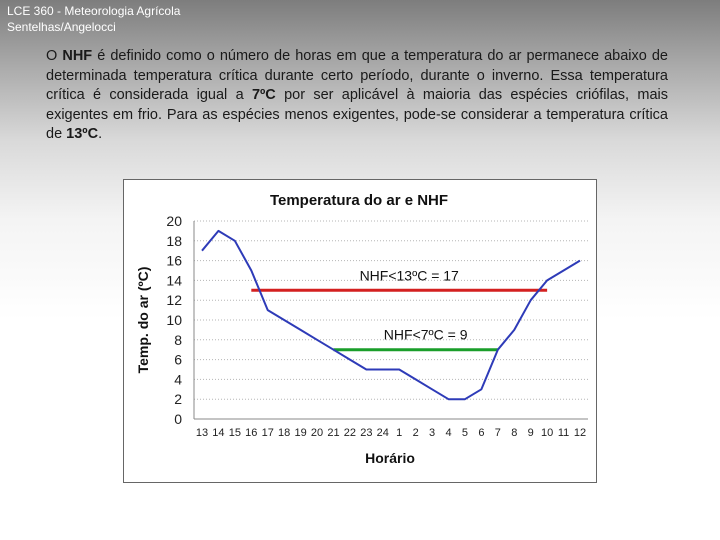 This screenshot has width=720, height=540. What do you see at coordinates (77, 56) in the screenshot?
I see `intro-bold-nhf: NHF` at bounding box center [77, 56].